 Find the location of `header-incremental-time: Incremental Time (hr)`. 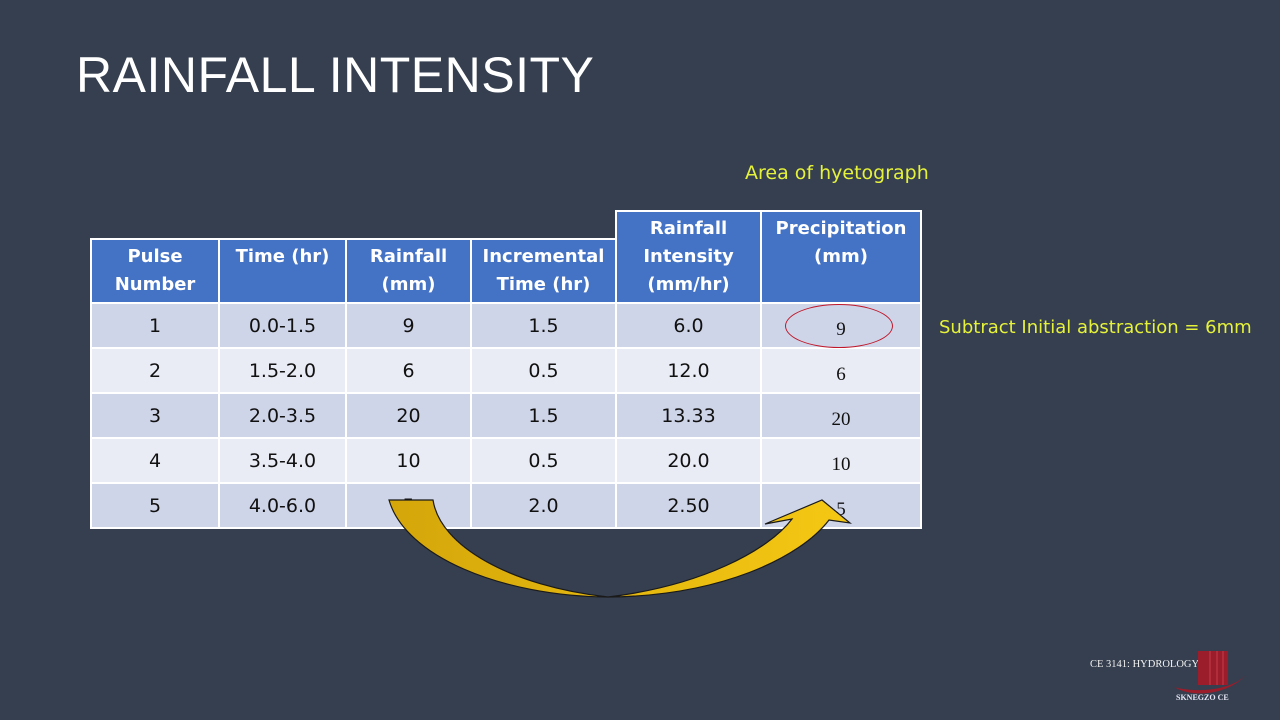

header-incremental-time: Incremental Time (hr) is located at coordinates (543, 271).